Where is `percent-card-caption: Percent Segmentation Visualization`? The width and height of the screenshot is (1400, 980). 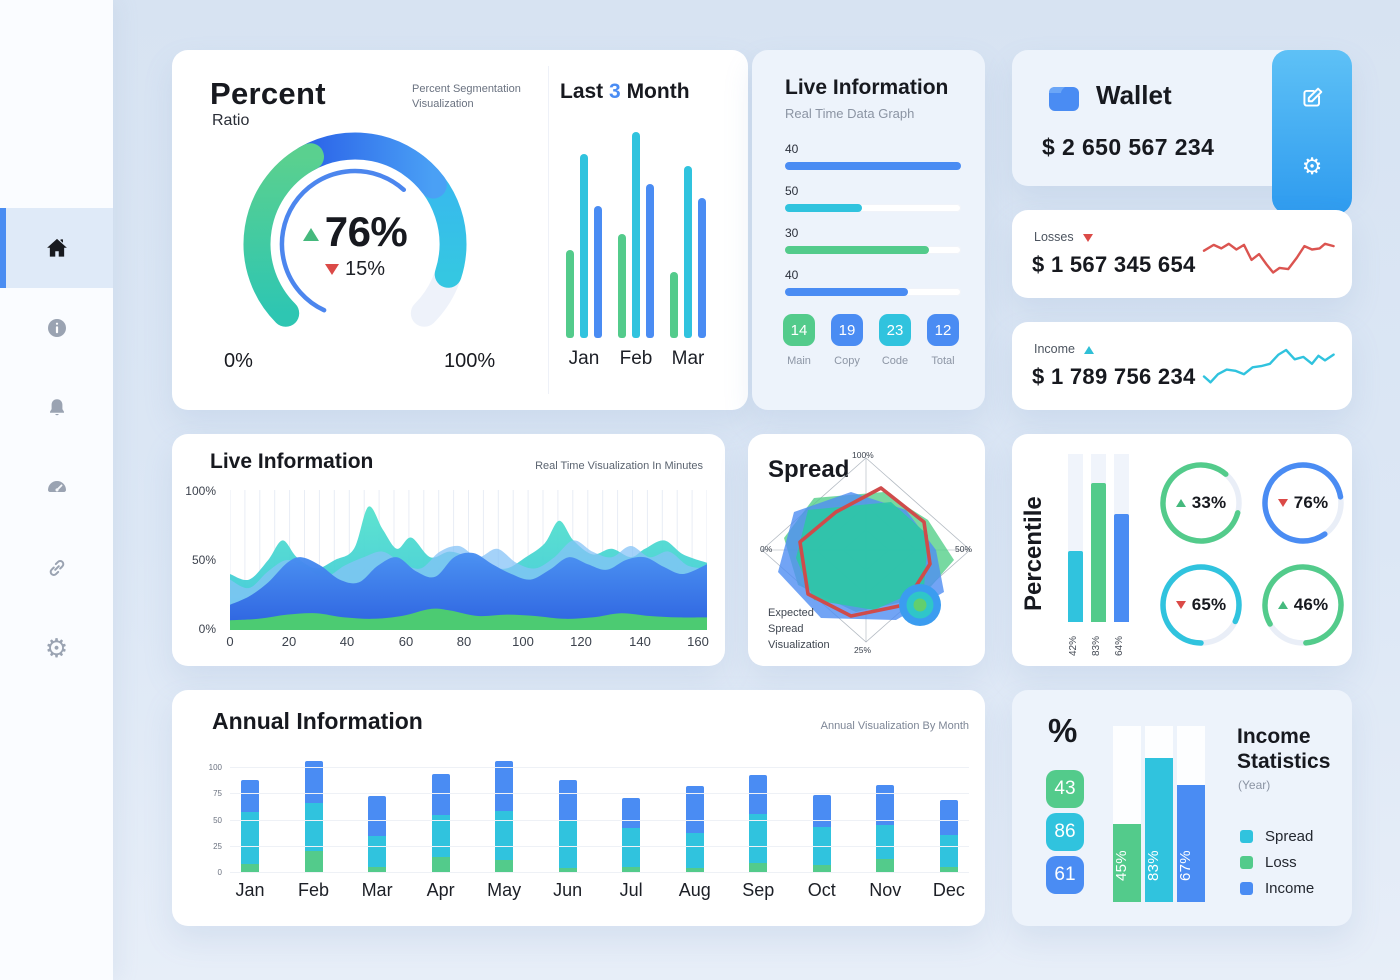 percent-card-caption: Percent Segmentation Visualization is located at coordinates (466, 97).